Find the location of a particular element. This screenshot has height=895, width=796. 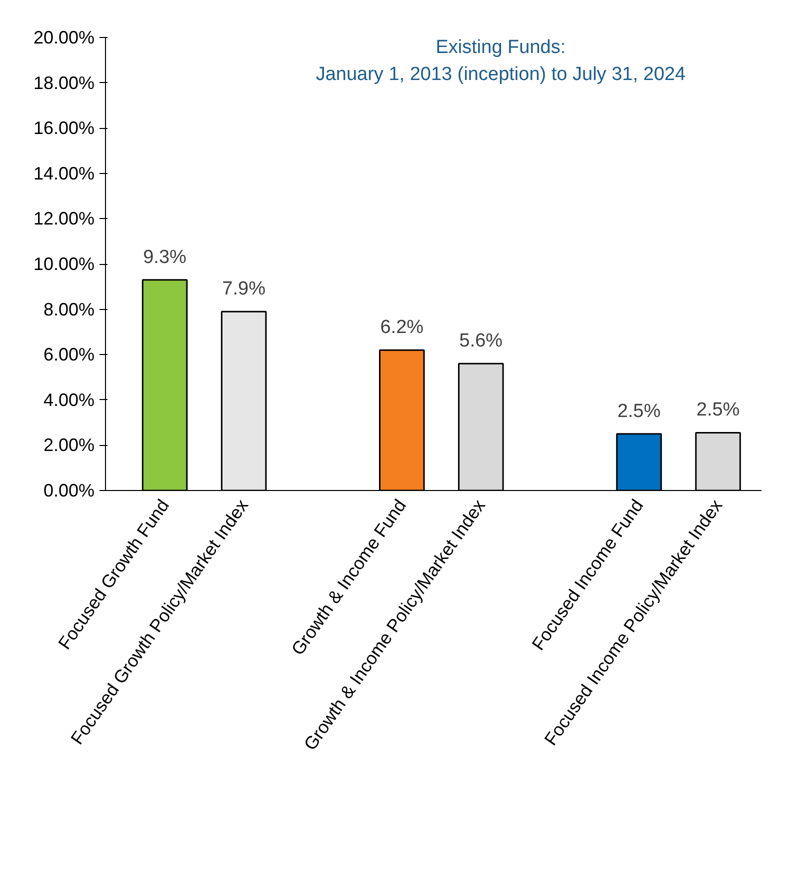

y-tick-label: 10.00% is located at coordinates (64, 264).